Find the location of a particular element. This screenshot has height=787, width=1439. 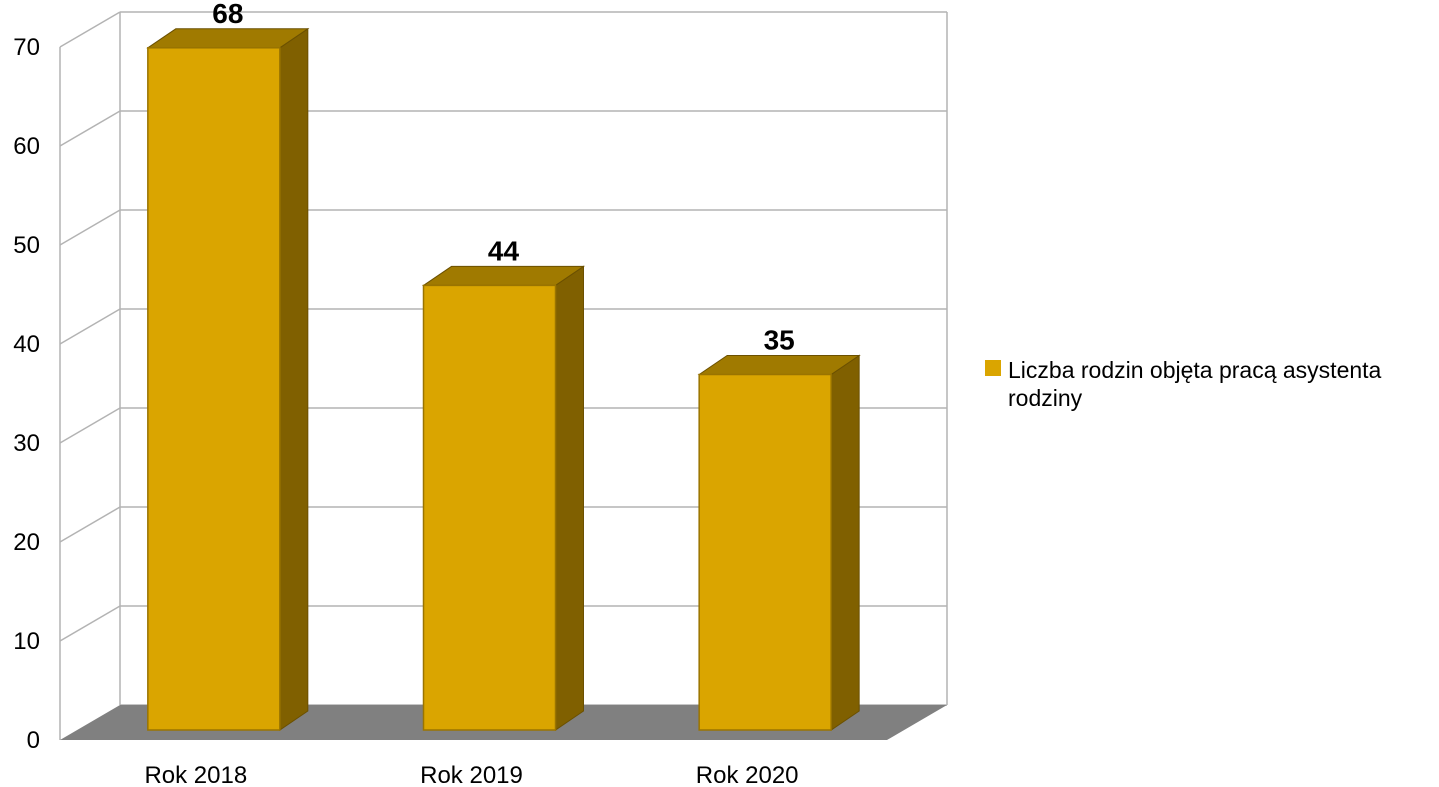

y-axis: 0 10 20 30 40 50 60 70 is located at coordinates (26, 394).